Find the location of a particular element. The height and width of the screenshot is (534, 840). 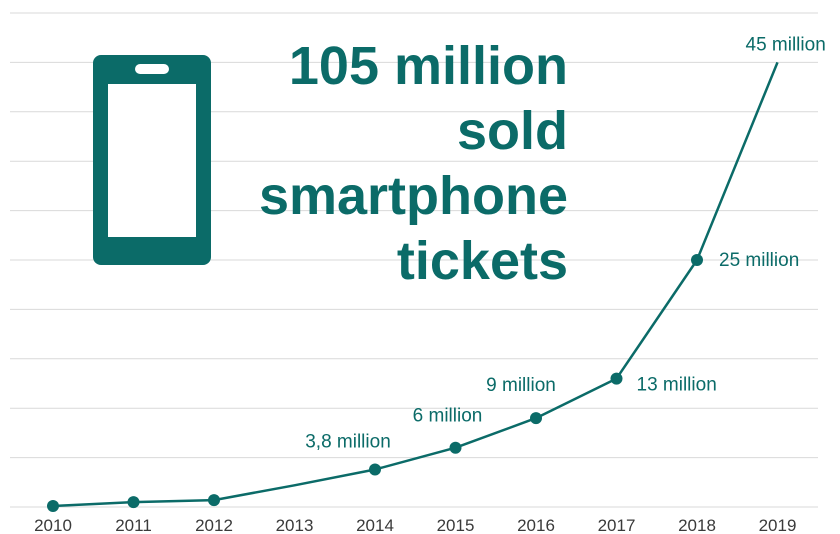

headline-line-2: sold is located at coordinates (512, 131).